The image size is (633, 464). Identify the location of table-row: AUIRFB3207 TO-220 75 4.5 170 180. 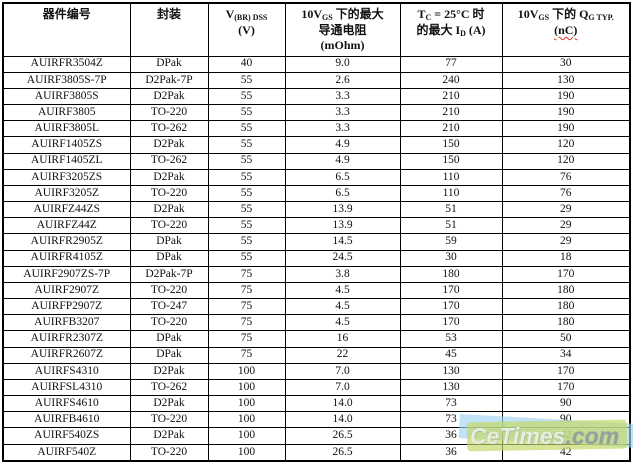
(316, 323).